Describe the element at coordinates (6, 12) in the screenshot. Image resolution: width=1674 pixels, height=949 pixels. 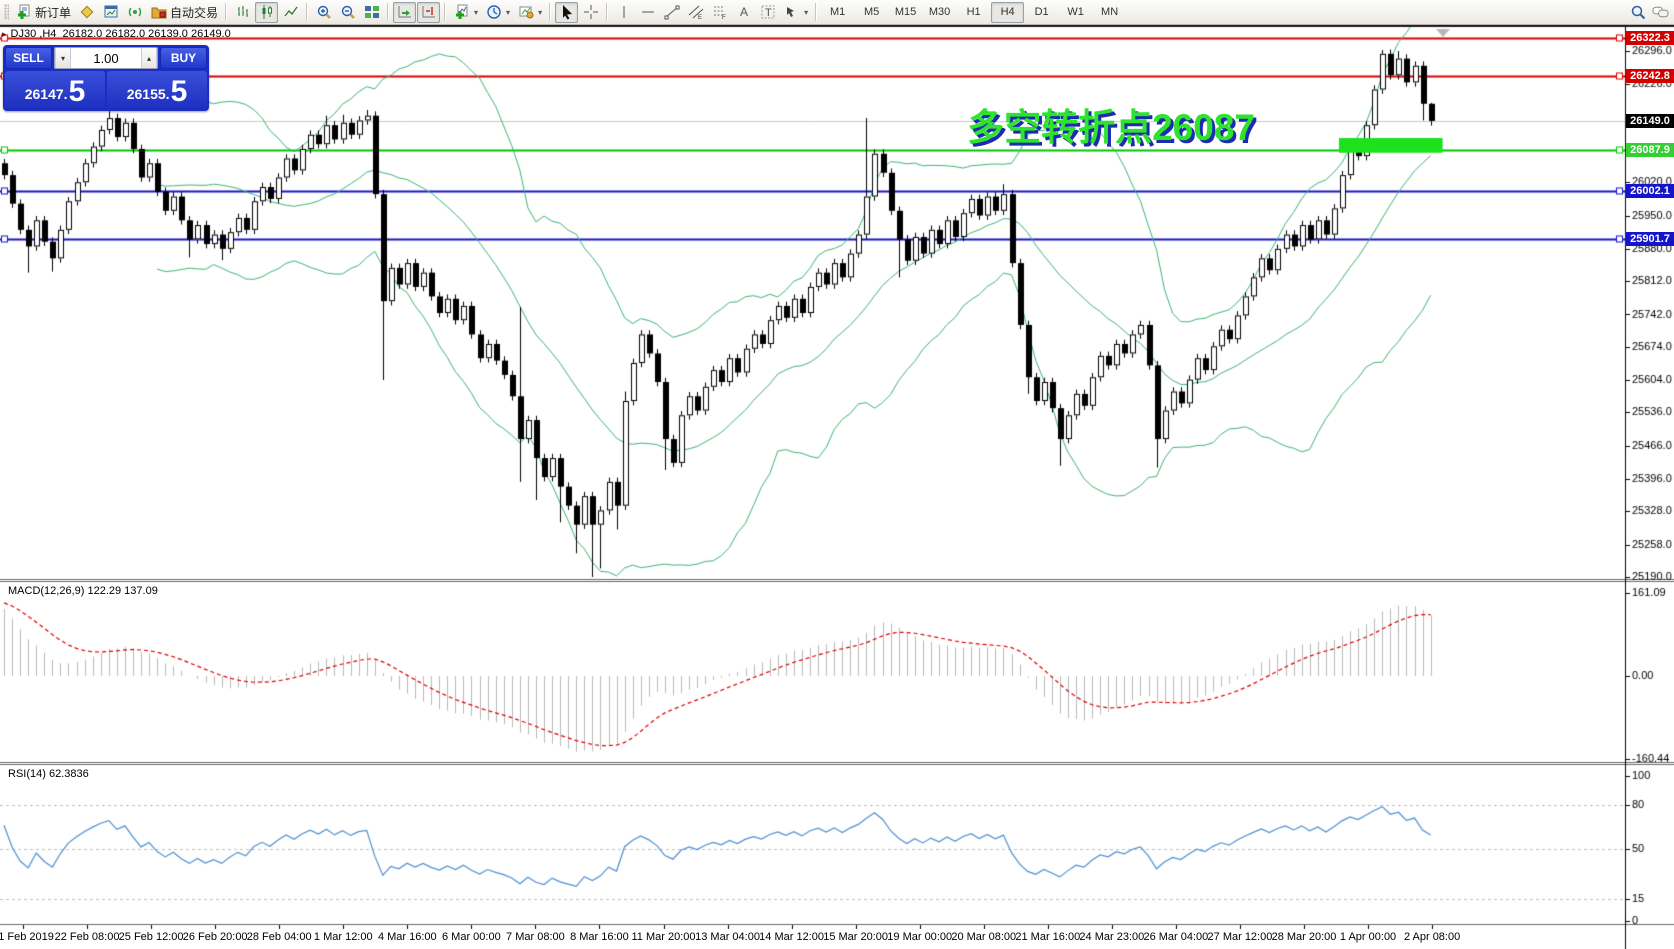
I see `toolbar-grip` at that location.